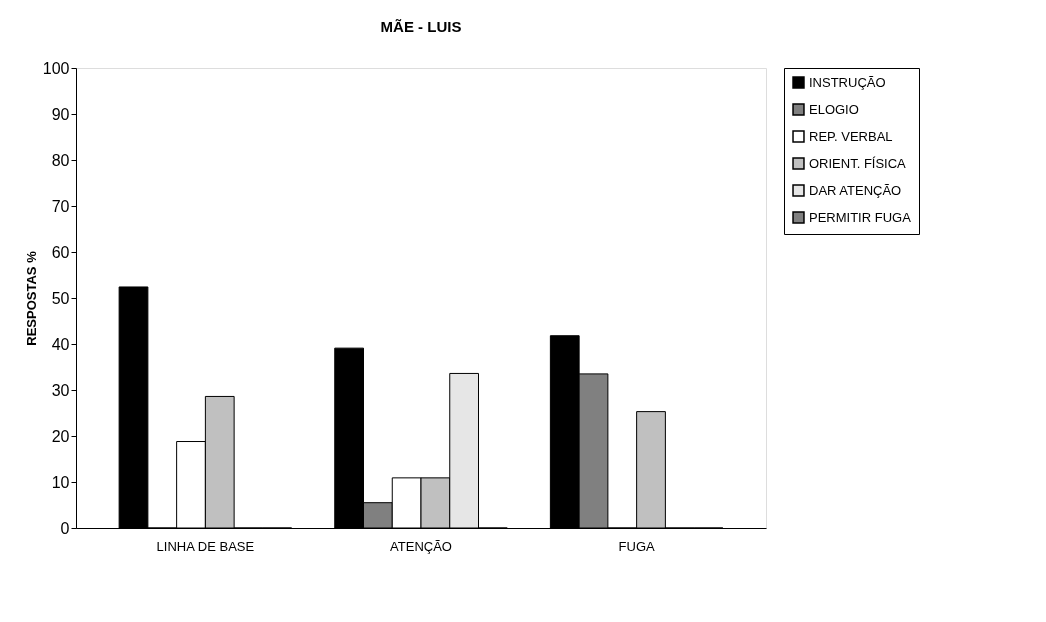 This screenshot has width=1046, height=622. What do you see at coordinates (421, 26) in the screenshot?
I see `chart-title: MÃE - LUIS` at bounding box center [421, 26].